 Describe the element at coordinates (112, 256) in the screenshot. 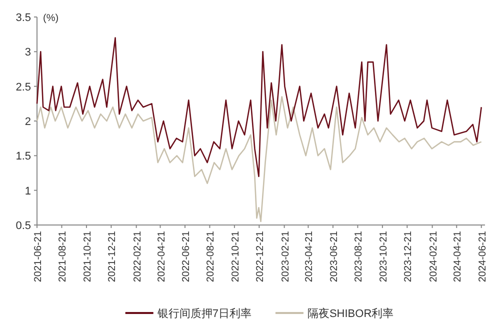

I see `x-tick-label: 2021-12-21` at that location.